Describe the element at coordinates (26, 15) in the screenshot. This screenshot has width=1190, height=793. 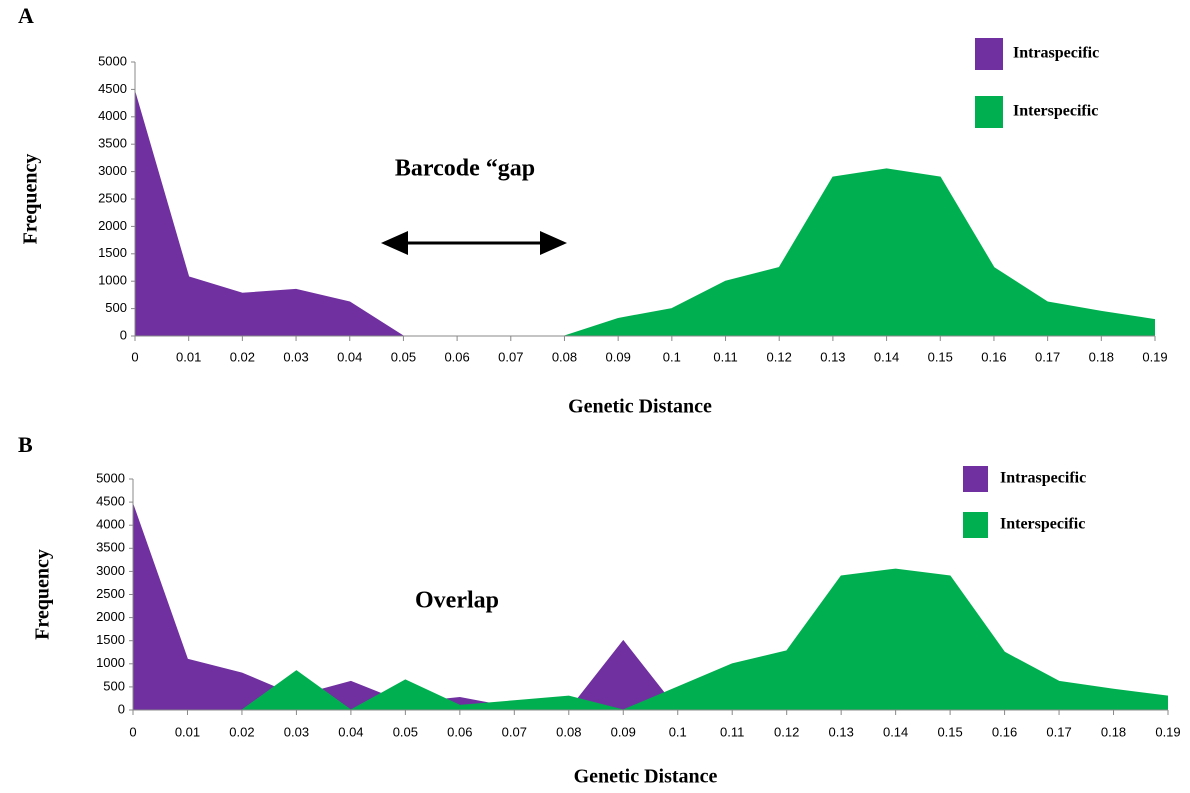
I see `panel-label: A` at that location.